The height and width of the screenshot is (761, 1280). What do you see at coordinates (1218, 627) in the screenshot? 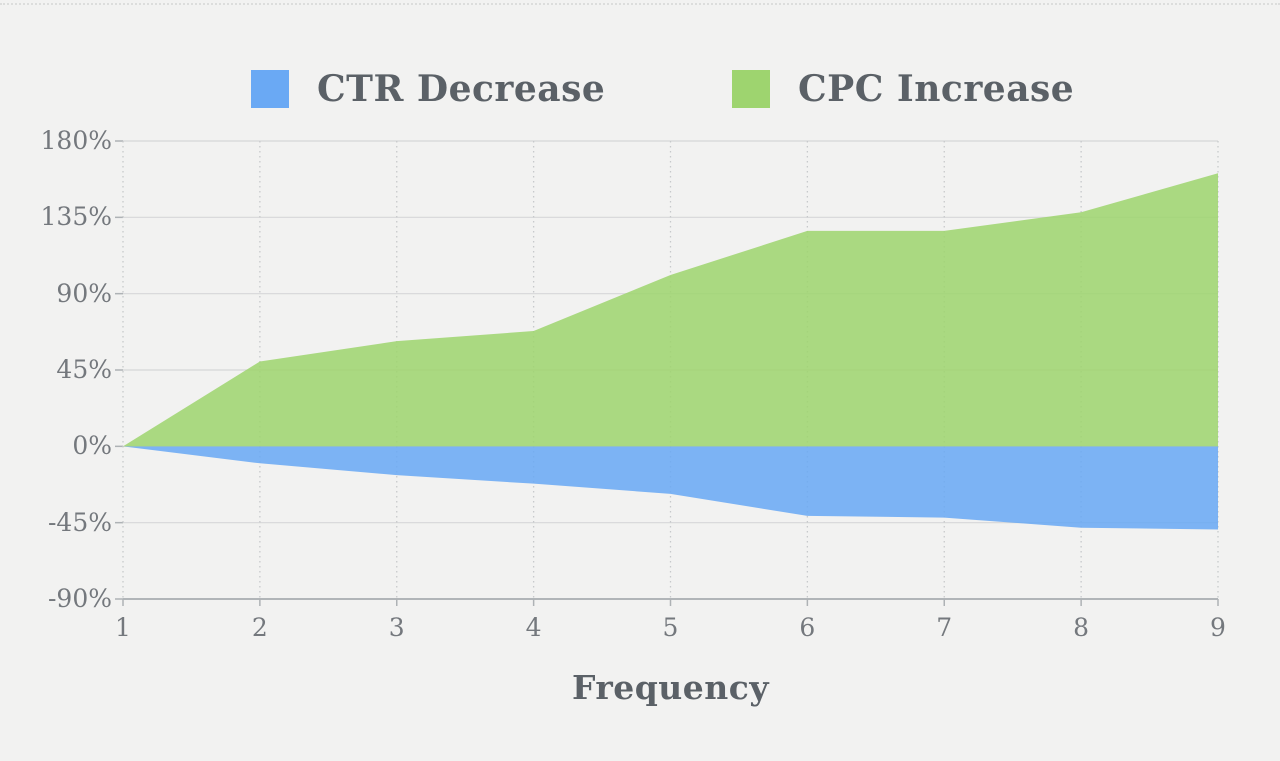
I see `x-axis-tick-label: 9` at bounding box center [1218, 627].